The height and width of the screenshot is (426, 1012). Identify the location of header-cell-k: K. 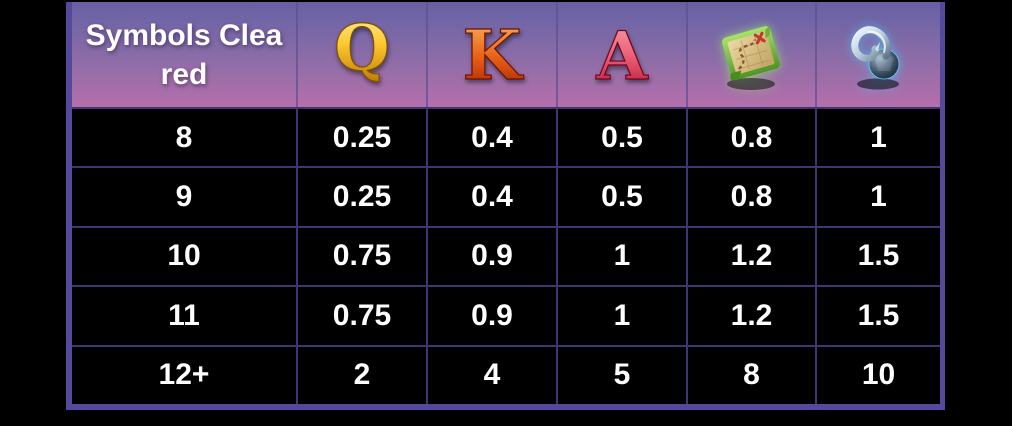
(491, 54).